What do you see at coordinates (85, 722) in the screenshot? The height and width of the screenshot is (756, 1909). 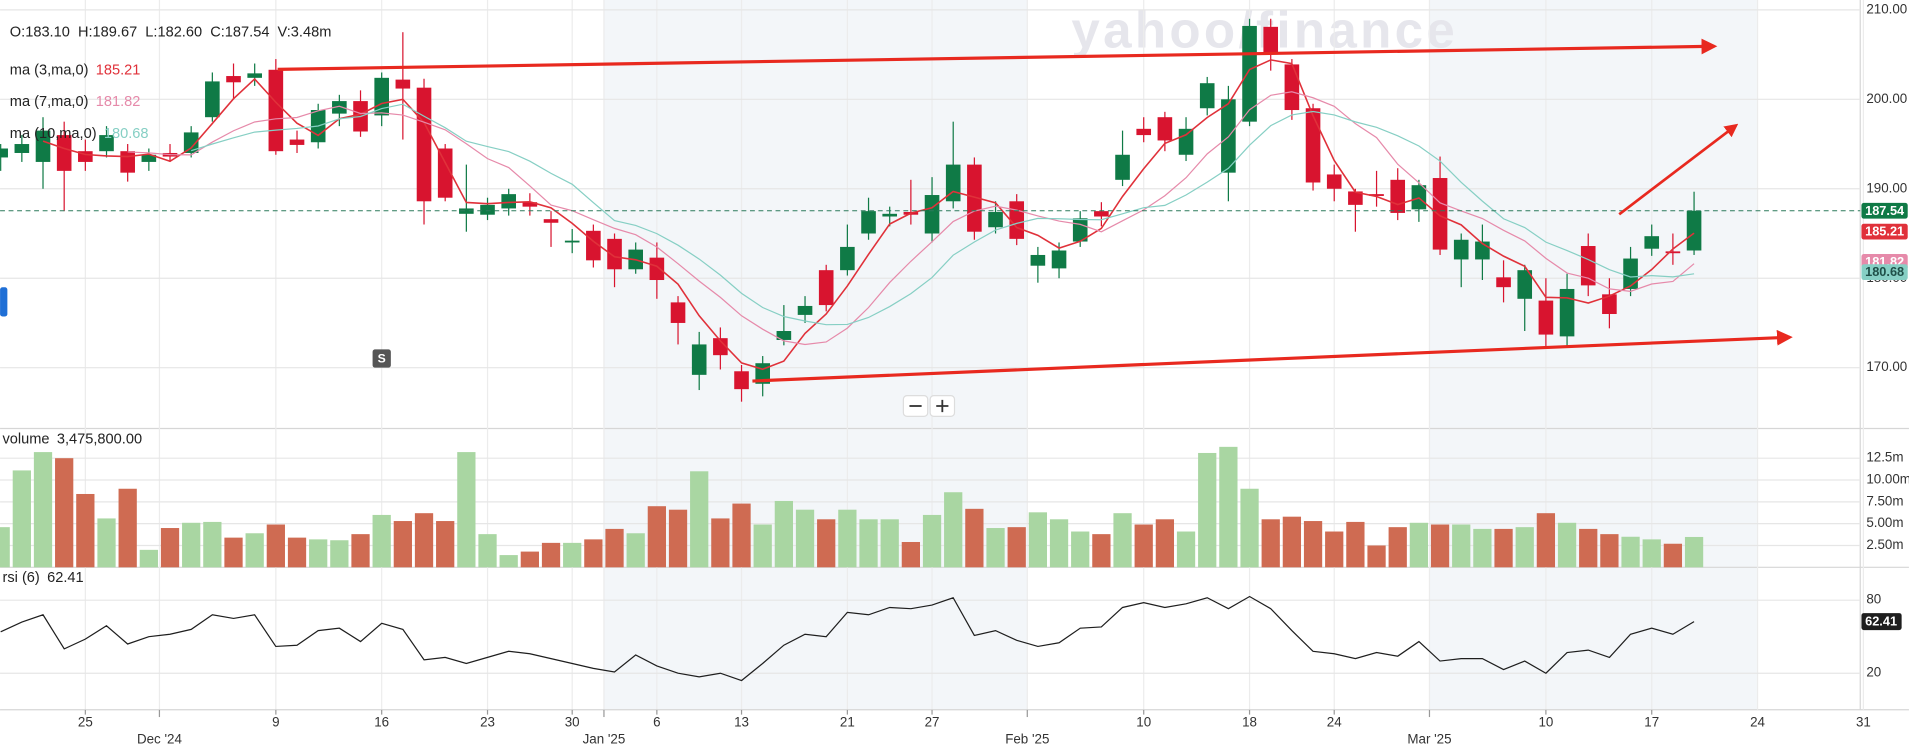 I see `x-tick-label: 25` at bounding box center [85, 722].